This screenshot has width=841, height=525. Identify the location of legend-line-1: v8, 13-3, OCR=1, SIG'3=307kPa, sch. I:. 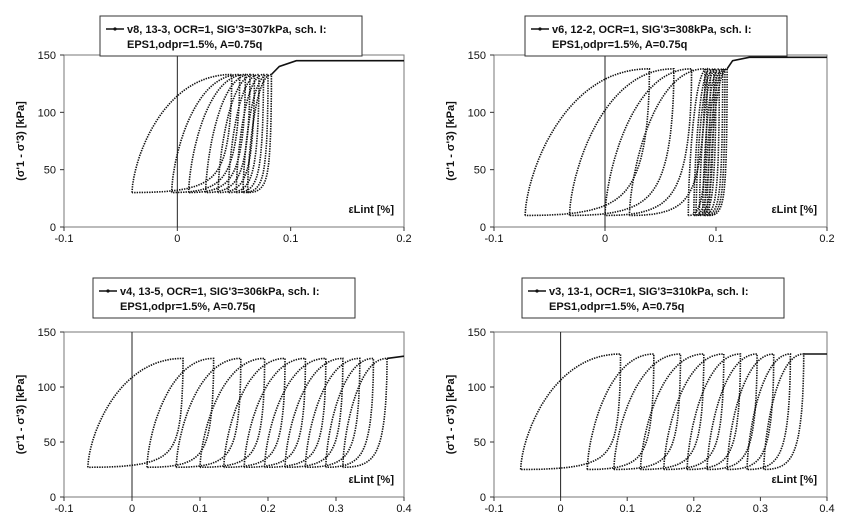
(227, 30).